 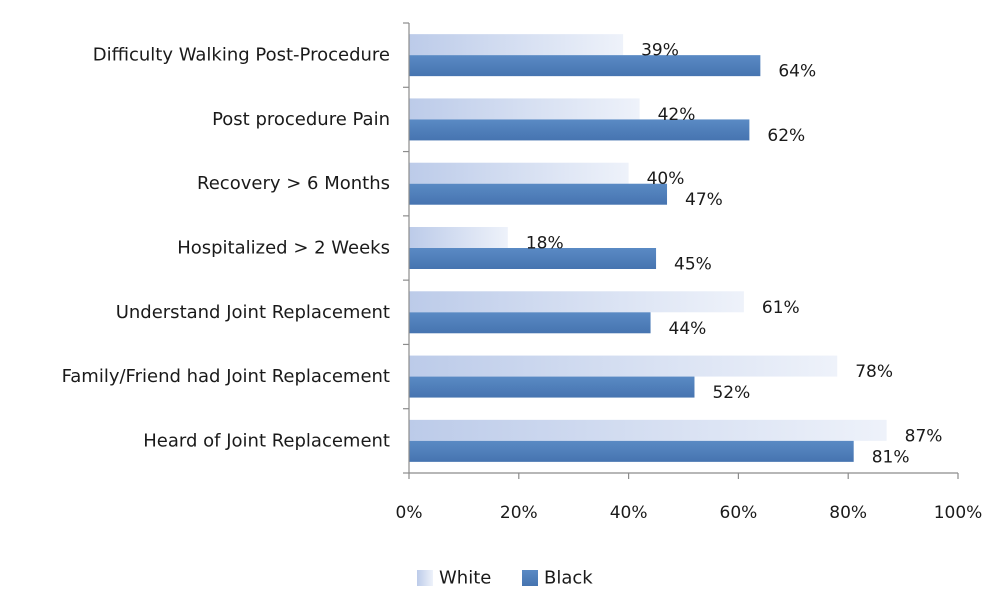 What do you see at coordinates (293, 183) in the screenshot?
I see `category-label: Recovery > 6 Months` at bounding box center [293, 183].